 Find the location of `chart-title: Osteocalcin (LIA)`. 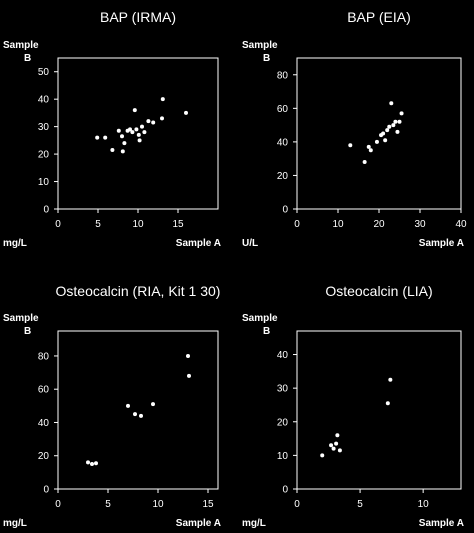

chart-title: Osteocalcin (LIA) is located at coordinates (378, 291).